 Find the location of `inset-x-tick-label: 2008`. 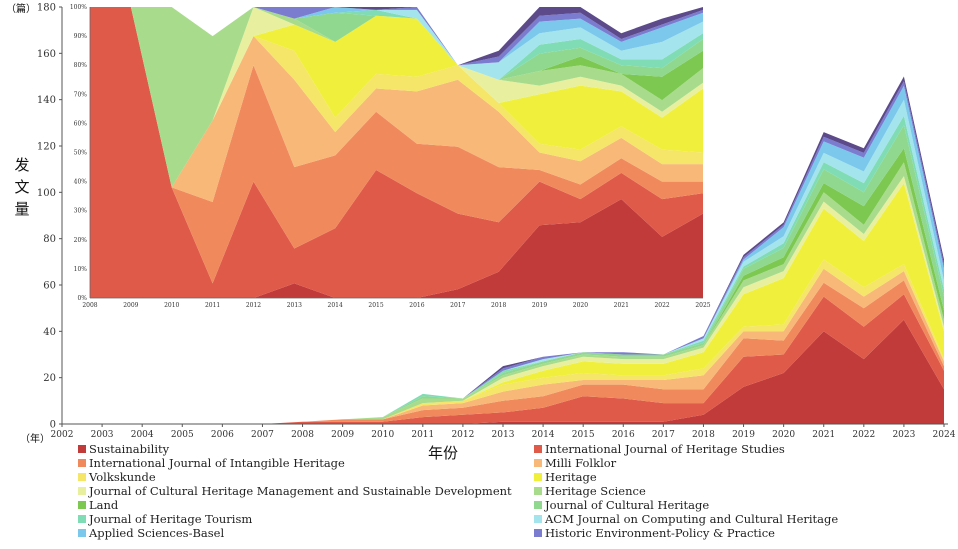

inset-x-tick-label: 2008 is located at coordinates (89, 305).